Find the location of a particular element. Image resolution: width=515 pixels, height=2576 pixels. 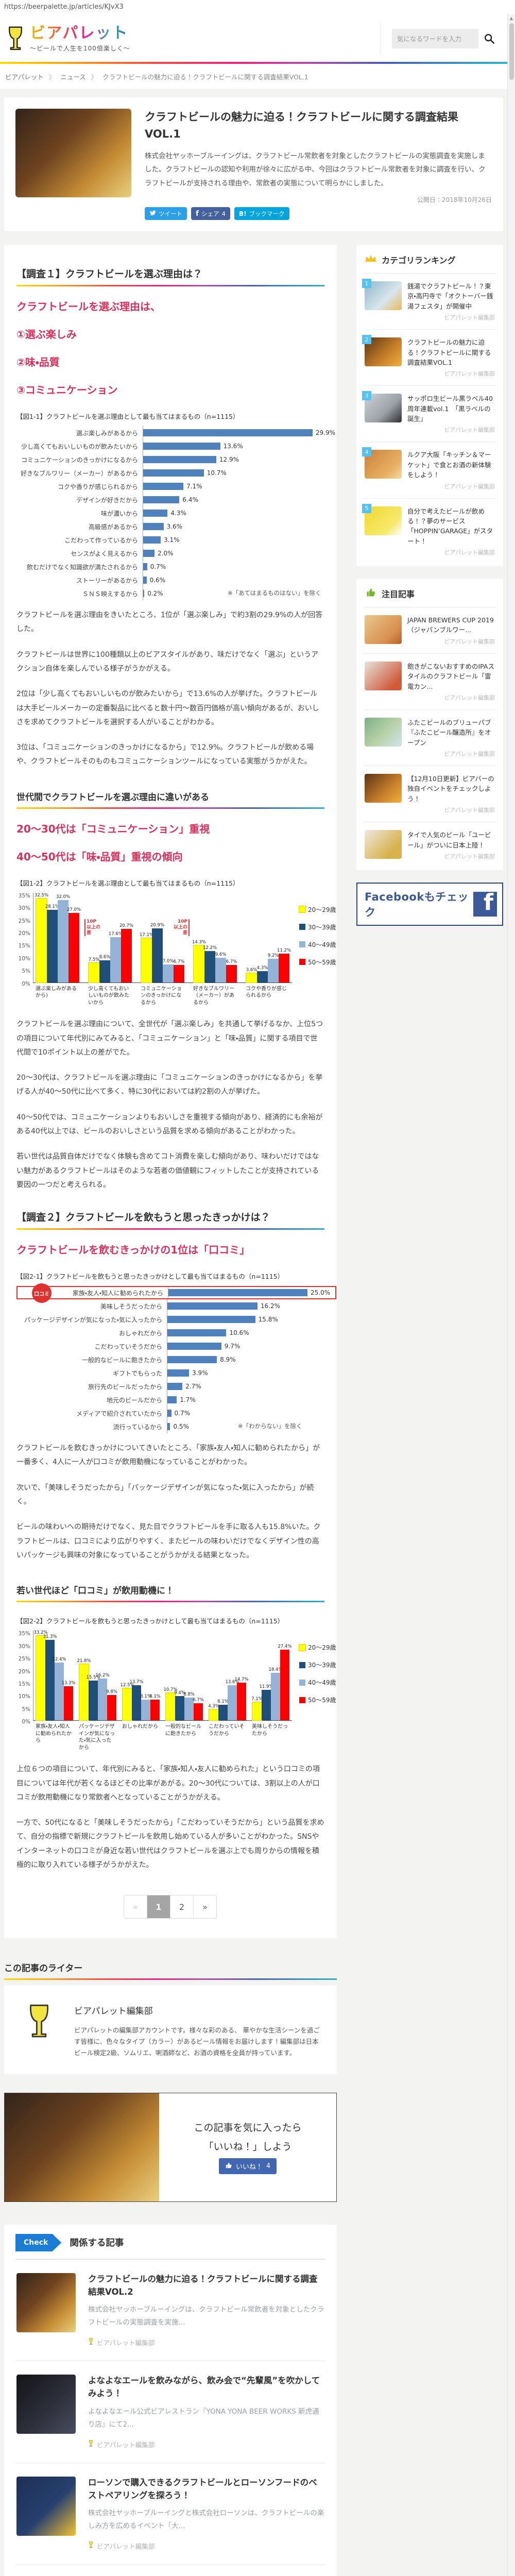

related-article-title: クラフトビールの魅力に迫る！クラフトビールに関する調査結果VOL.2 is located at coordinates (203, 2285).